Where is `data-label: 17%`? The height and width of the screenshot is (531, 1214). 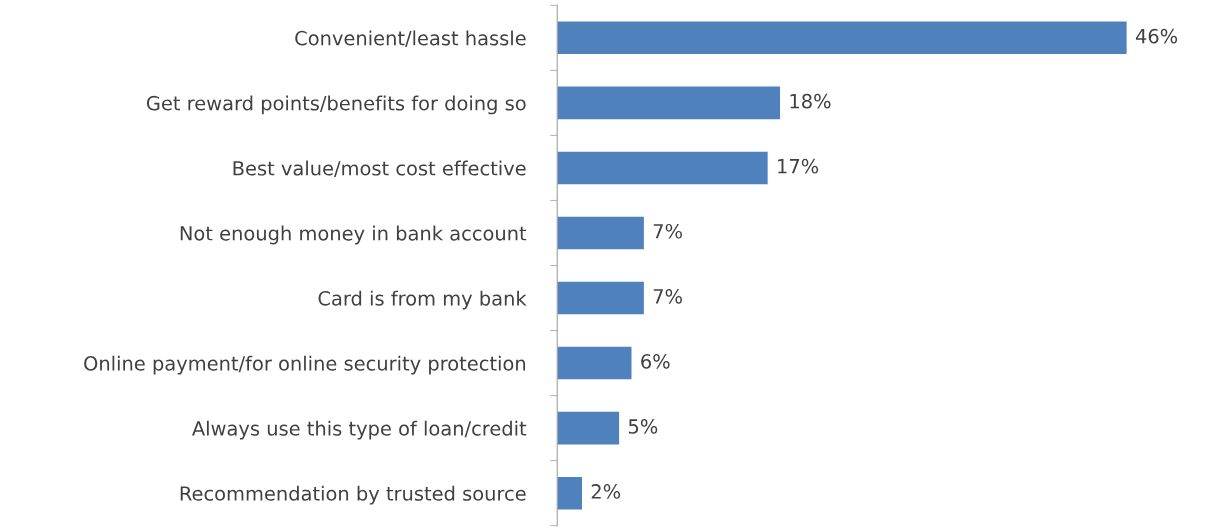
data-label: 17% is located at coordinates (798, 166).